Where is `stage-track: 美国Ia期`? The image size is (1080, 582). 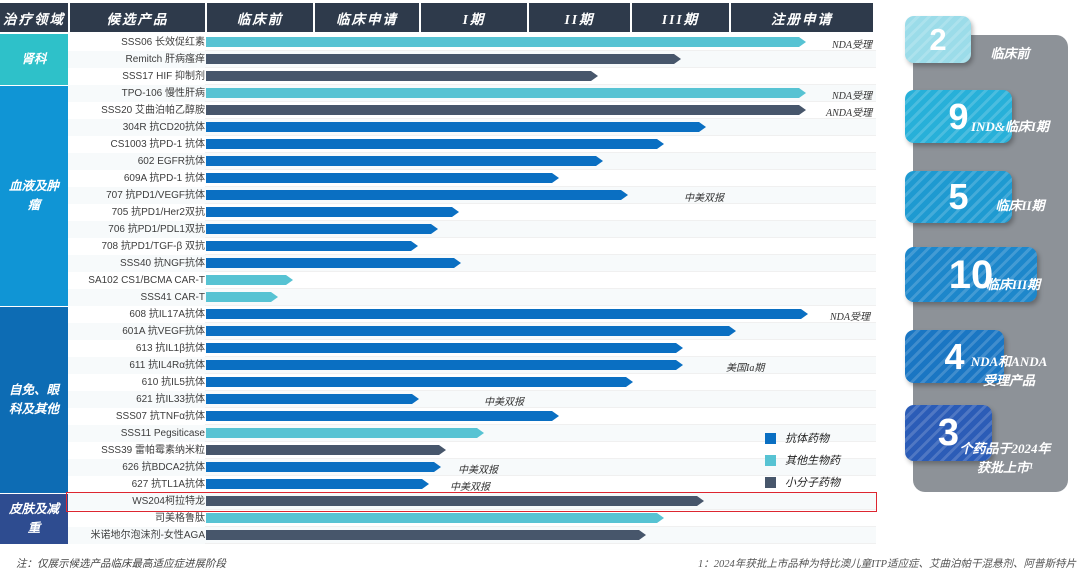 stage-track: 美国Ia期 is located at coordinates (540, 365).